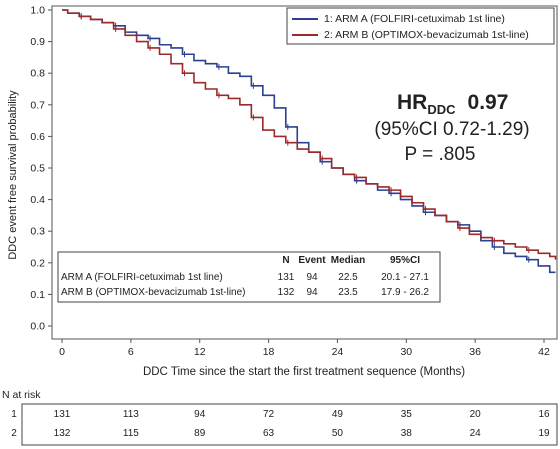 The height and width of the screenshot is (449, 560). Describe the element at coordinates (37, 105) in the screenshot. I see `y-tick-label: 0.7` at that location.